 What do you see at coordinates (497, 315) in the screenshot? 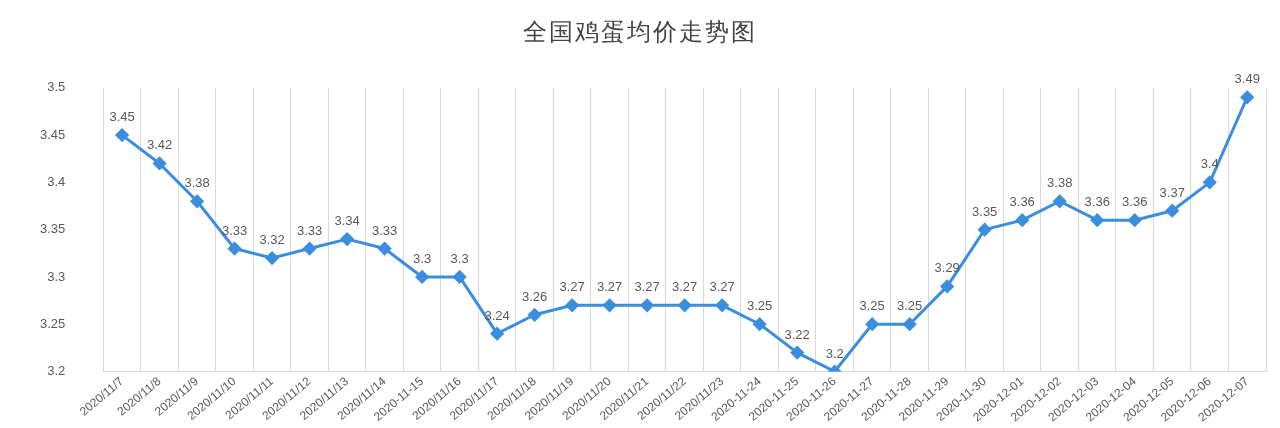
I see `data-label: 3.24` at bounding box center [497, 315].